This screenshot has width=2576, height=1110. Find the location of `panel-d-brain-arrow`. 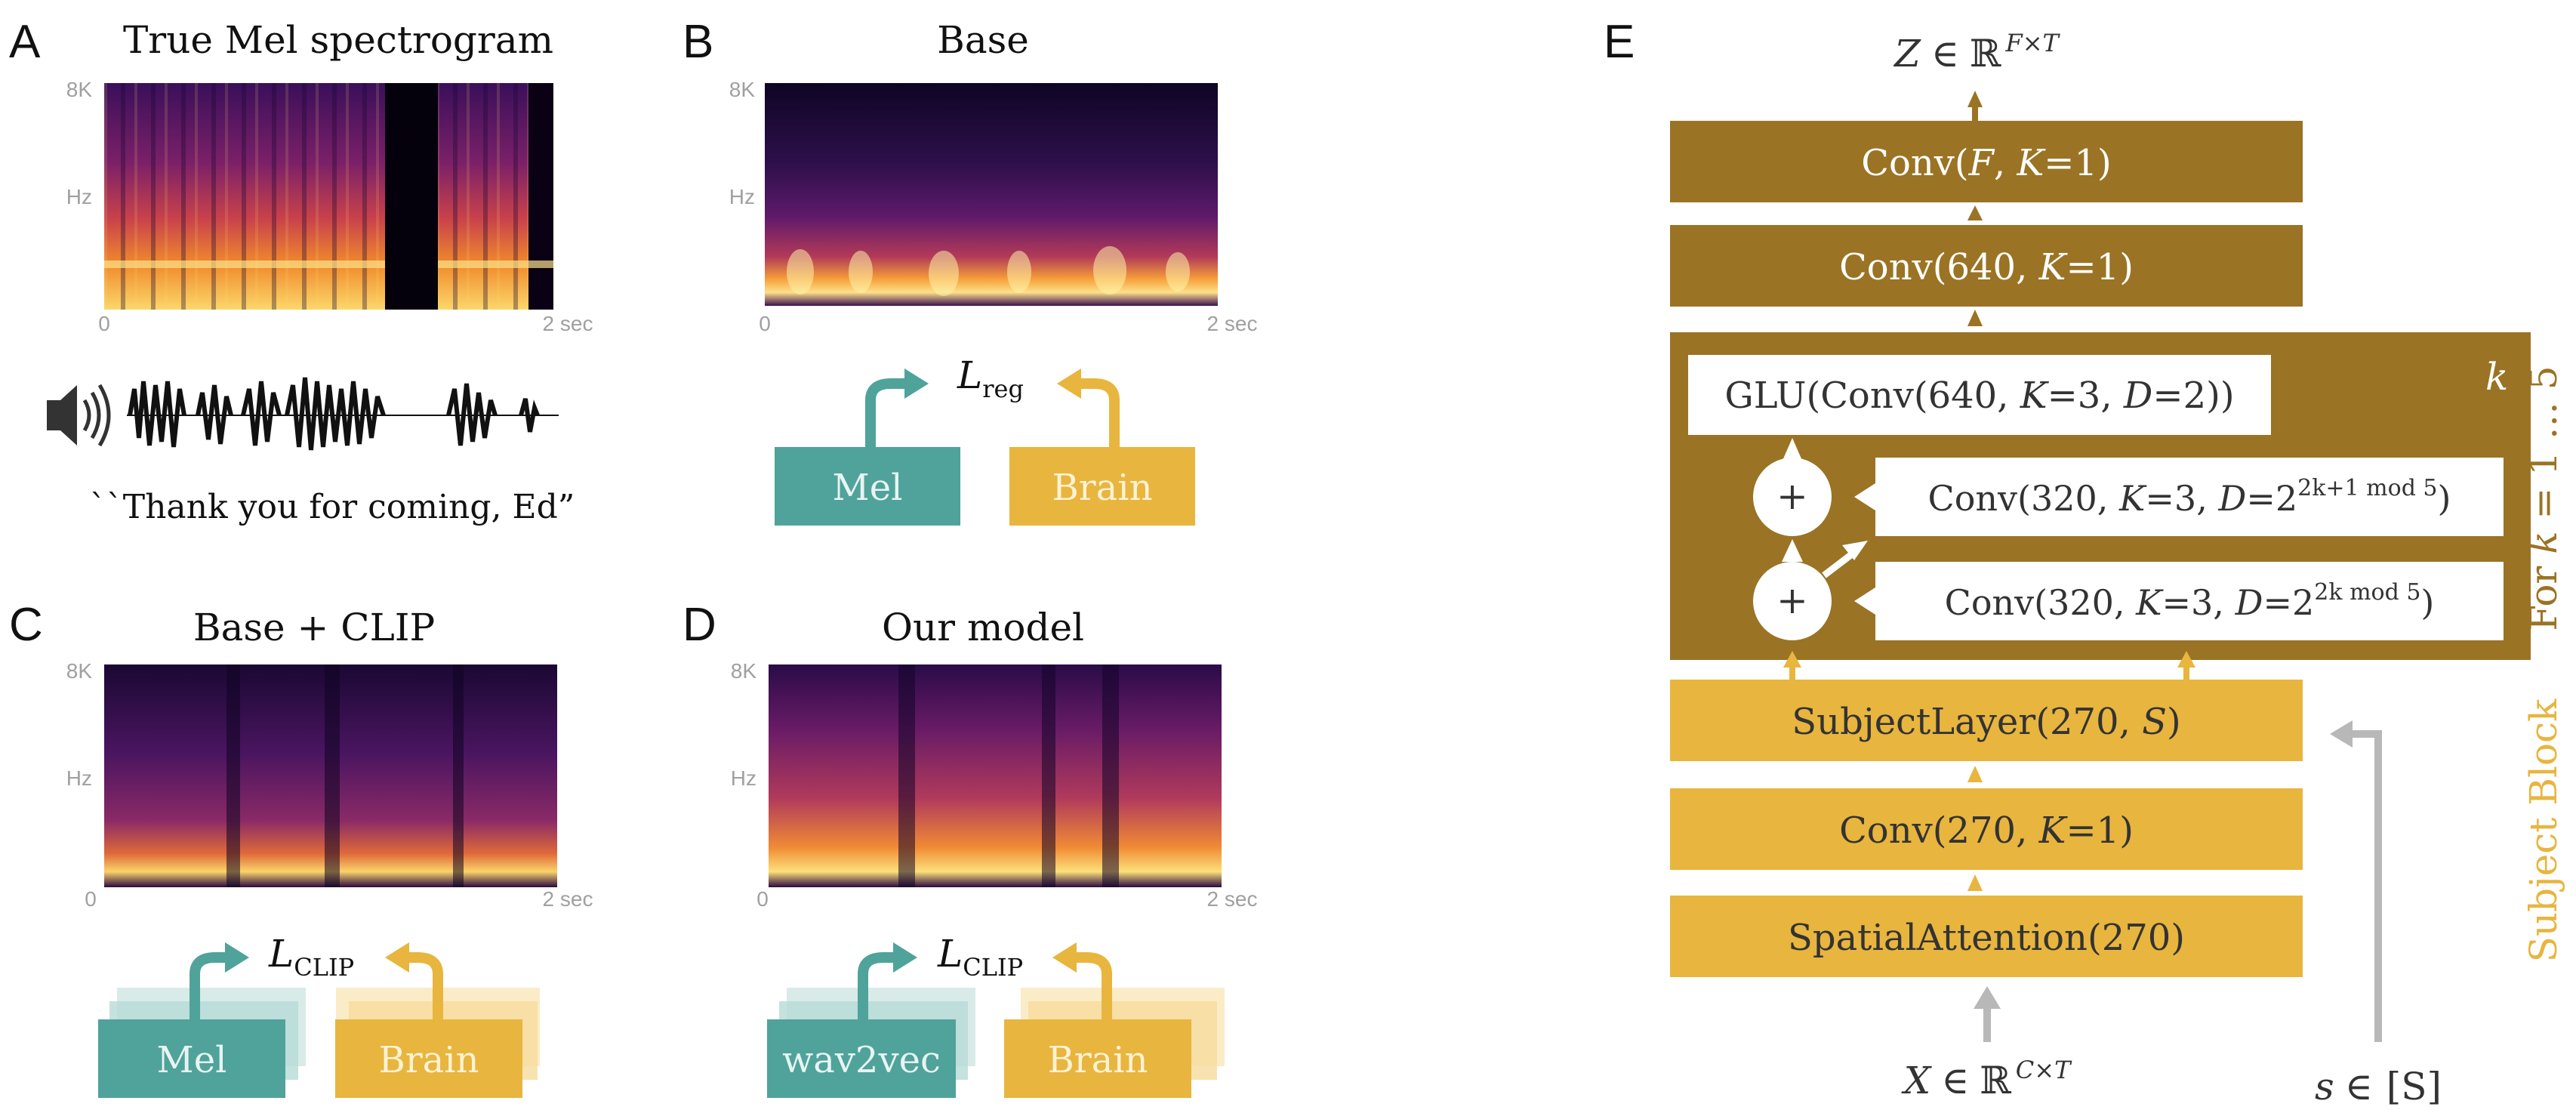

panel-d-brain-arrow is located at coordinates (1093, 985).